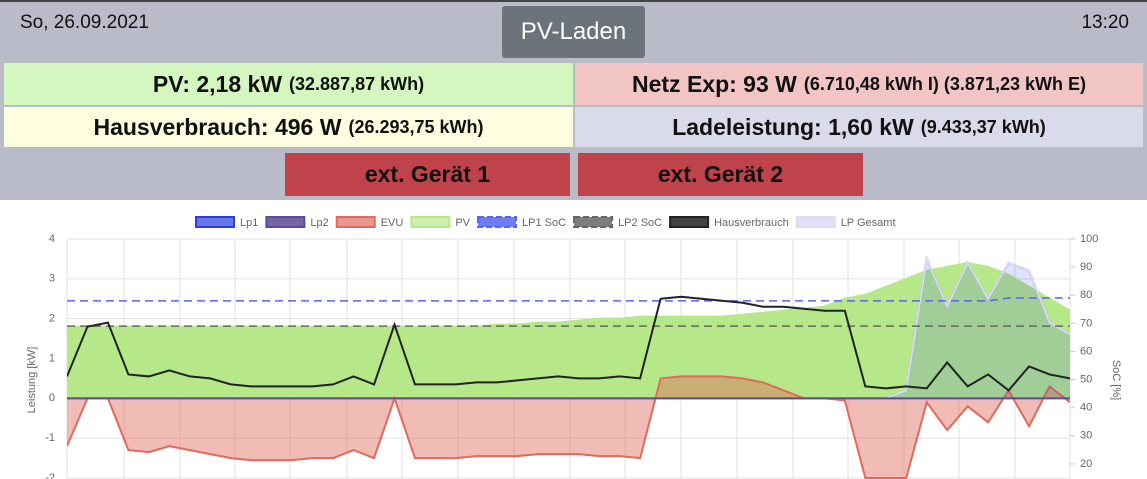 This screenshot has height=479, width=1147. What do you see at coordinates (868, 223) in the screenshot?
I see `legend-label: LP Gesamt` at bounding box center [868, 223].